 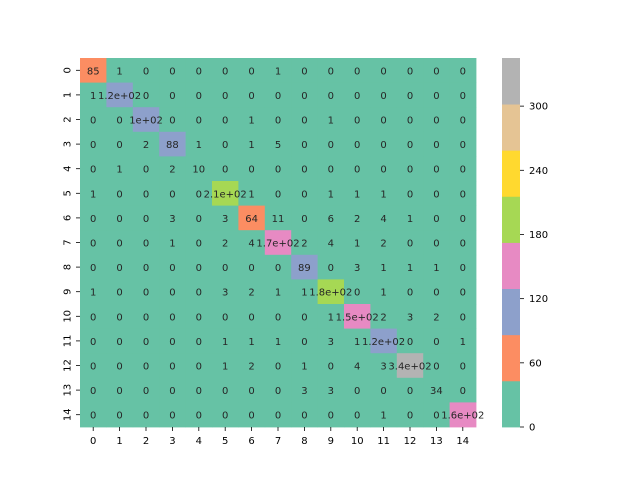 What do you see at coordinates (251, 219) in the screenshot?
I see `cell-value-label: 64` at bounding box center [251, 219].